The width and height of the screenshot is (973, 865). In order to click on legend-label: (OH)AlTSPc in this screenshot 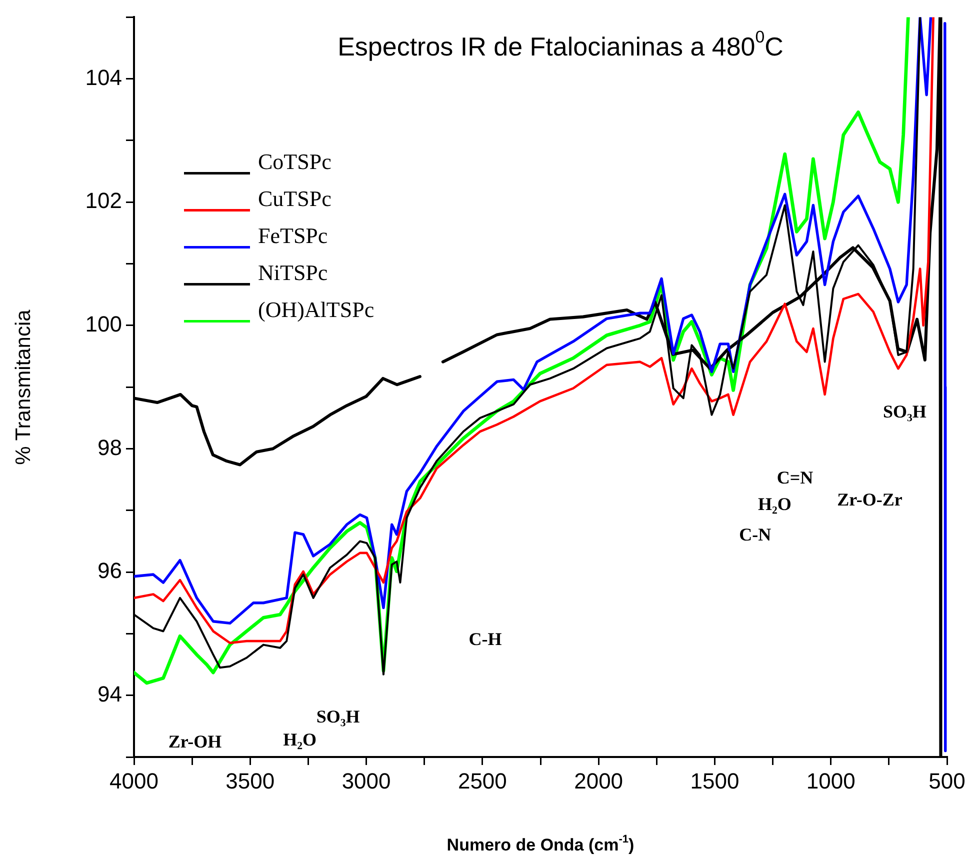, I will do `click(316, 309)`.